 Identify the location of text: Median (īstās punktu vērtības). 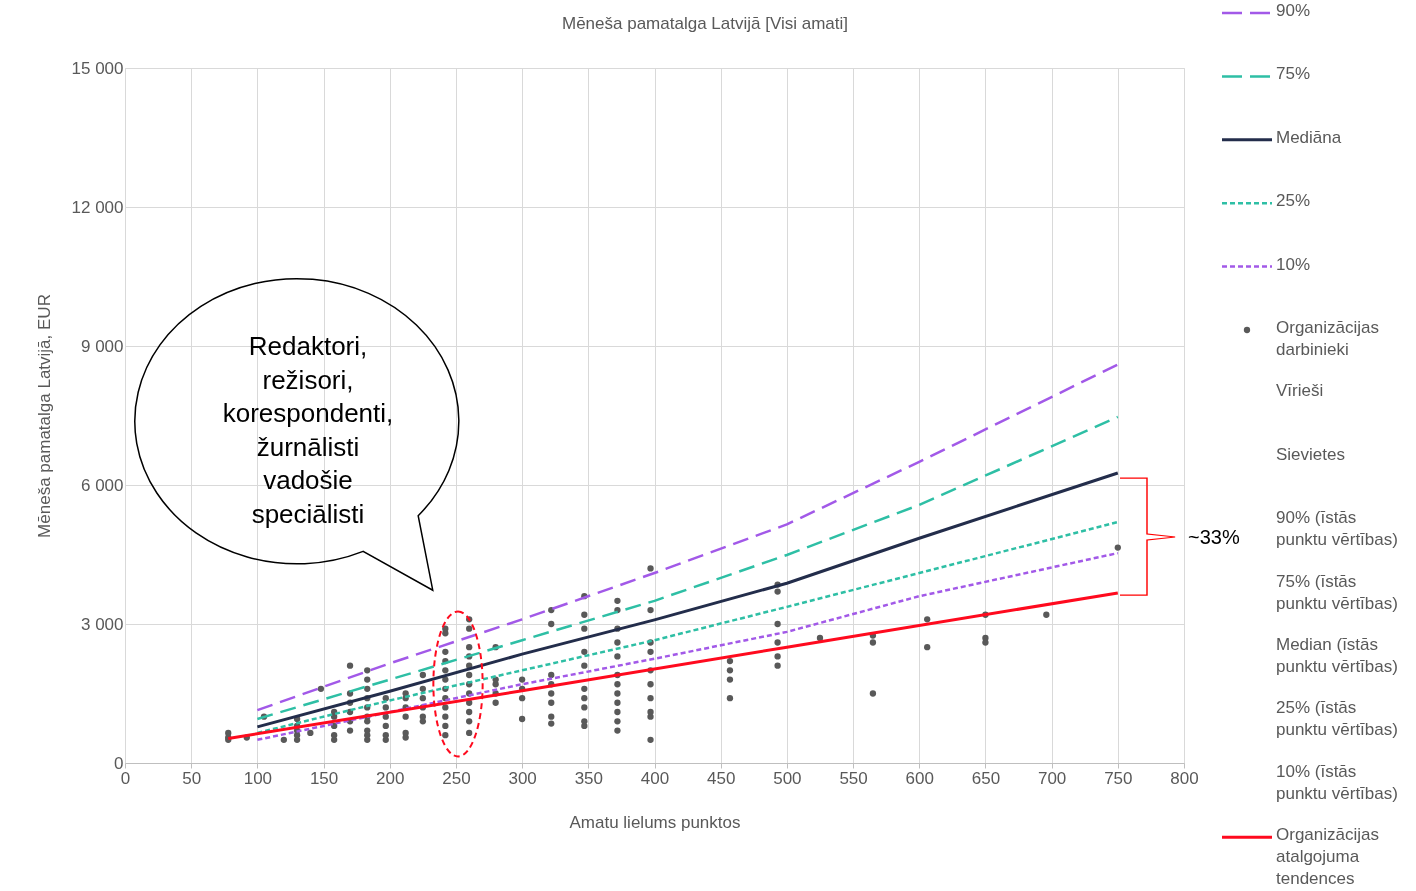
(1337, 655).